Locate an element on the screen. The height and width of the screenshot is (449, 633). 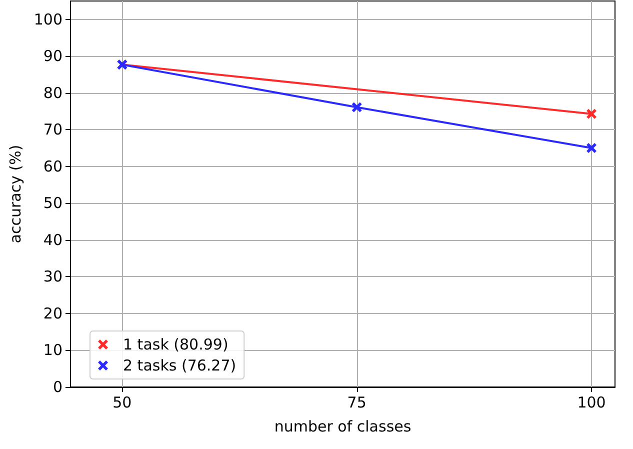
legend-label: 2 tasks (76.27) is located at coordinates (179, 365).